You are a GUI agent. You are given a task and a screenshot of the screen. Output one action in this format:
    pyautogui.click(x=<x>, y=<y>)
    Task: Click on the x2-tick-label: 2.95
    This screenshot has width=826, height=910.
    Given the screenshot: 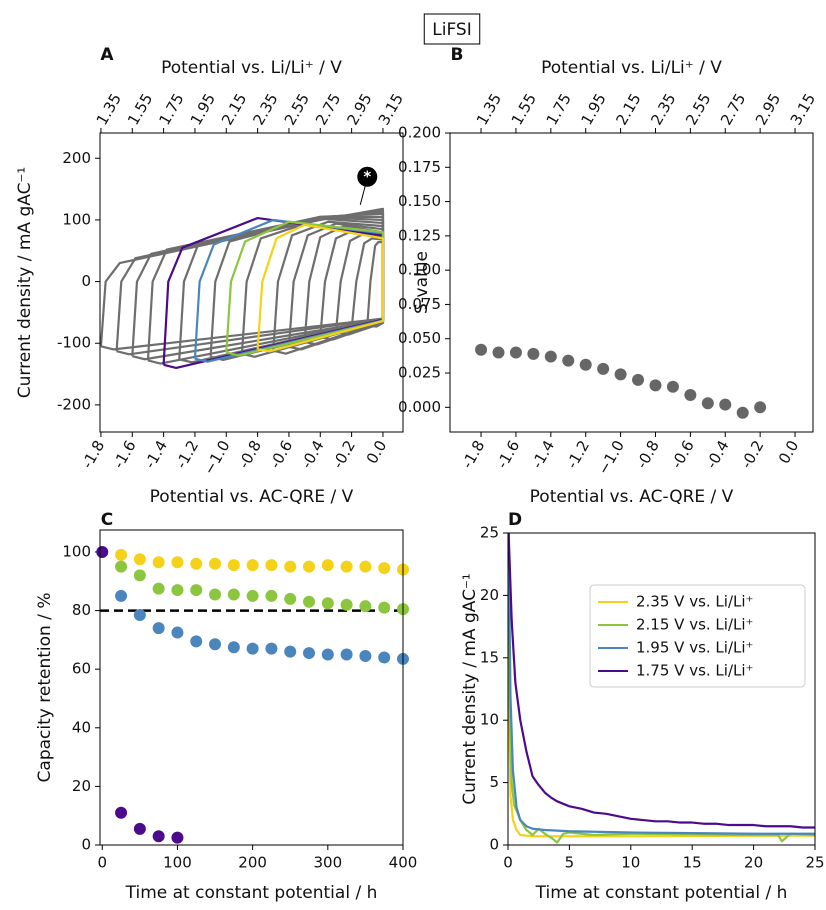 What is the action you would take?
    pyautogui.click(x=359, y=109)
    